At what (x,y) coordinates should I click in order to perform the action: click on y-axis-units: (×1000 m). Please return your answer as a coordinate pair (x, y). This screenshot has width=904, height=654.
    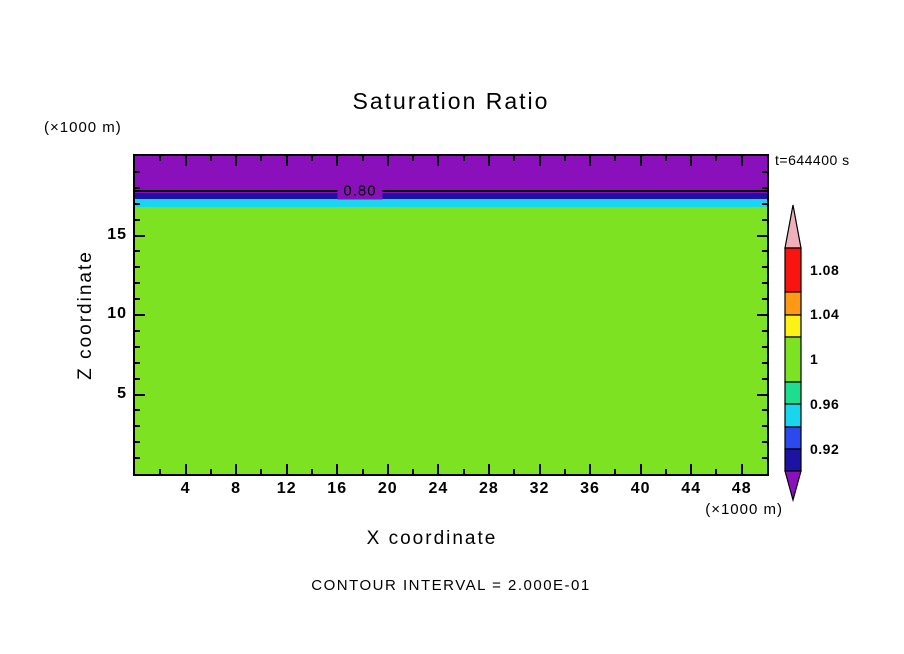
    Looking at the image, I should click on (83, 127).